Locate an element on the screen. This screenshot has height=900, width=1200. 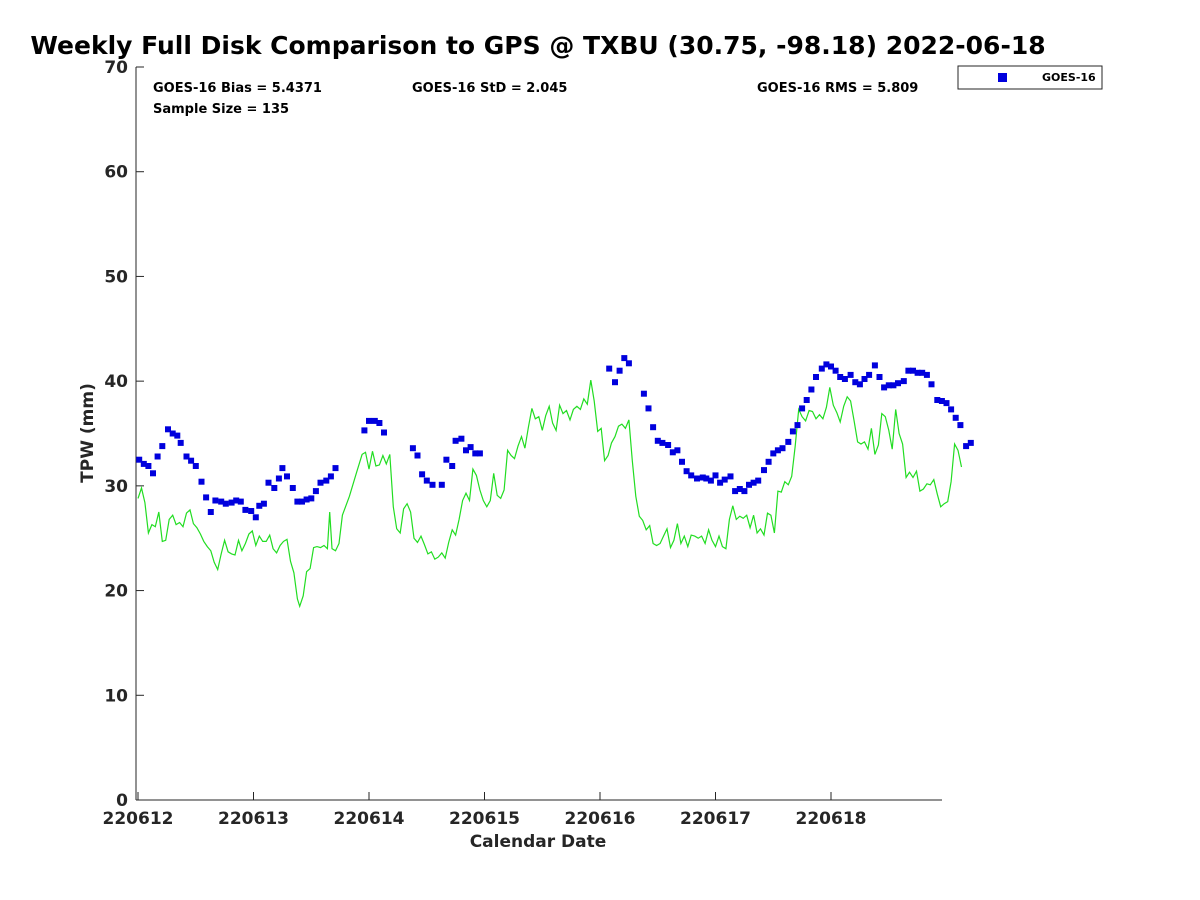
y-tick-label: 30 is located at coordinates (116, 487).